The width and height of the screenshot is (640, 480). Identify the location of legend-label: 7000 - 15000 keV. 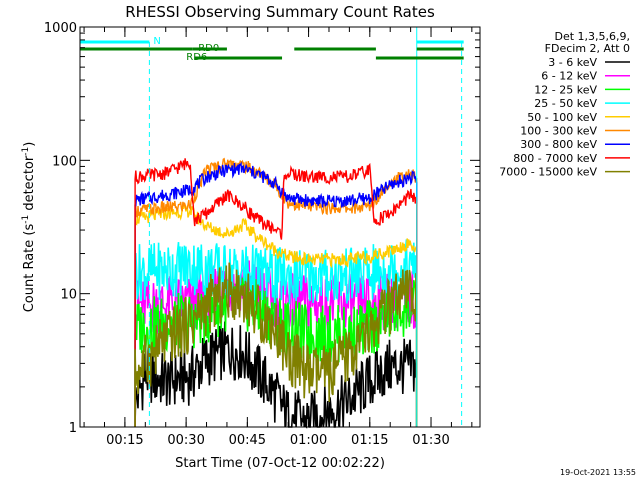
(548, 172).